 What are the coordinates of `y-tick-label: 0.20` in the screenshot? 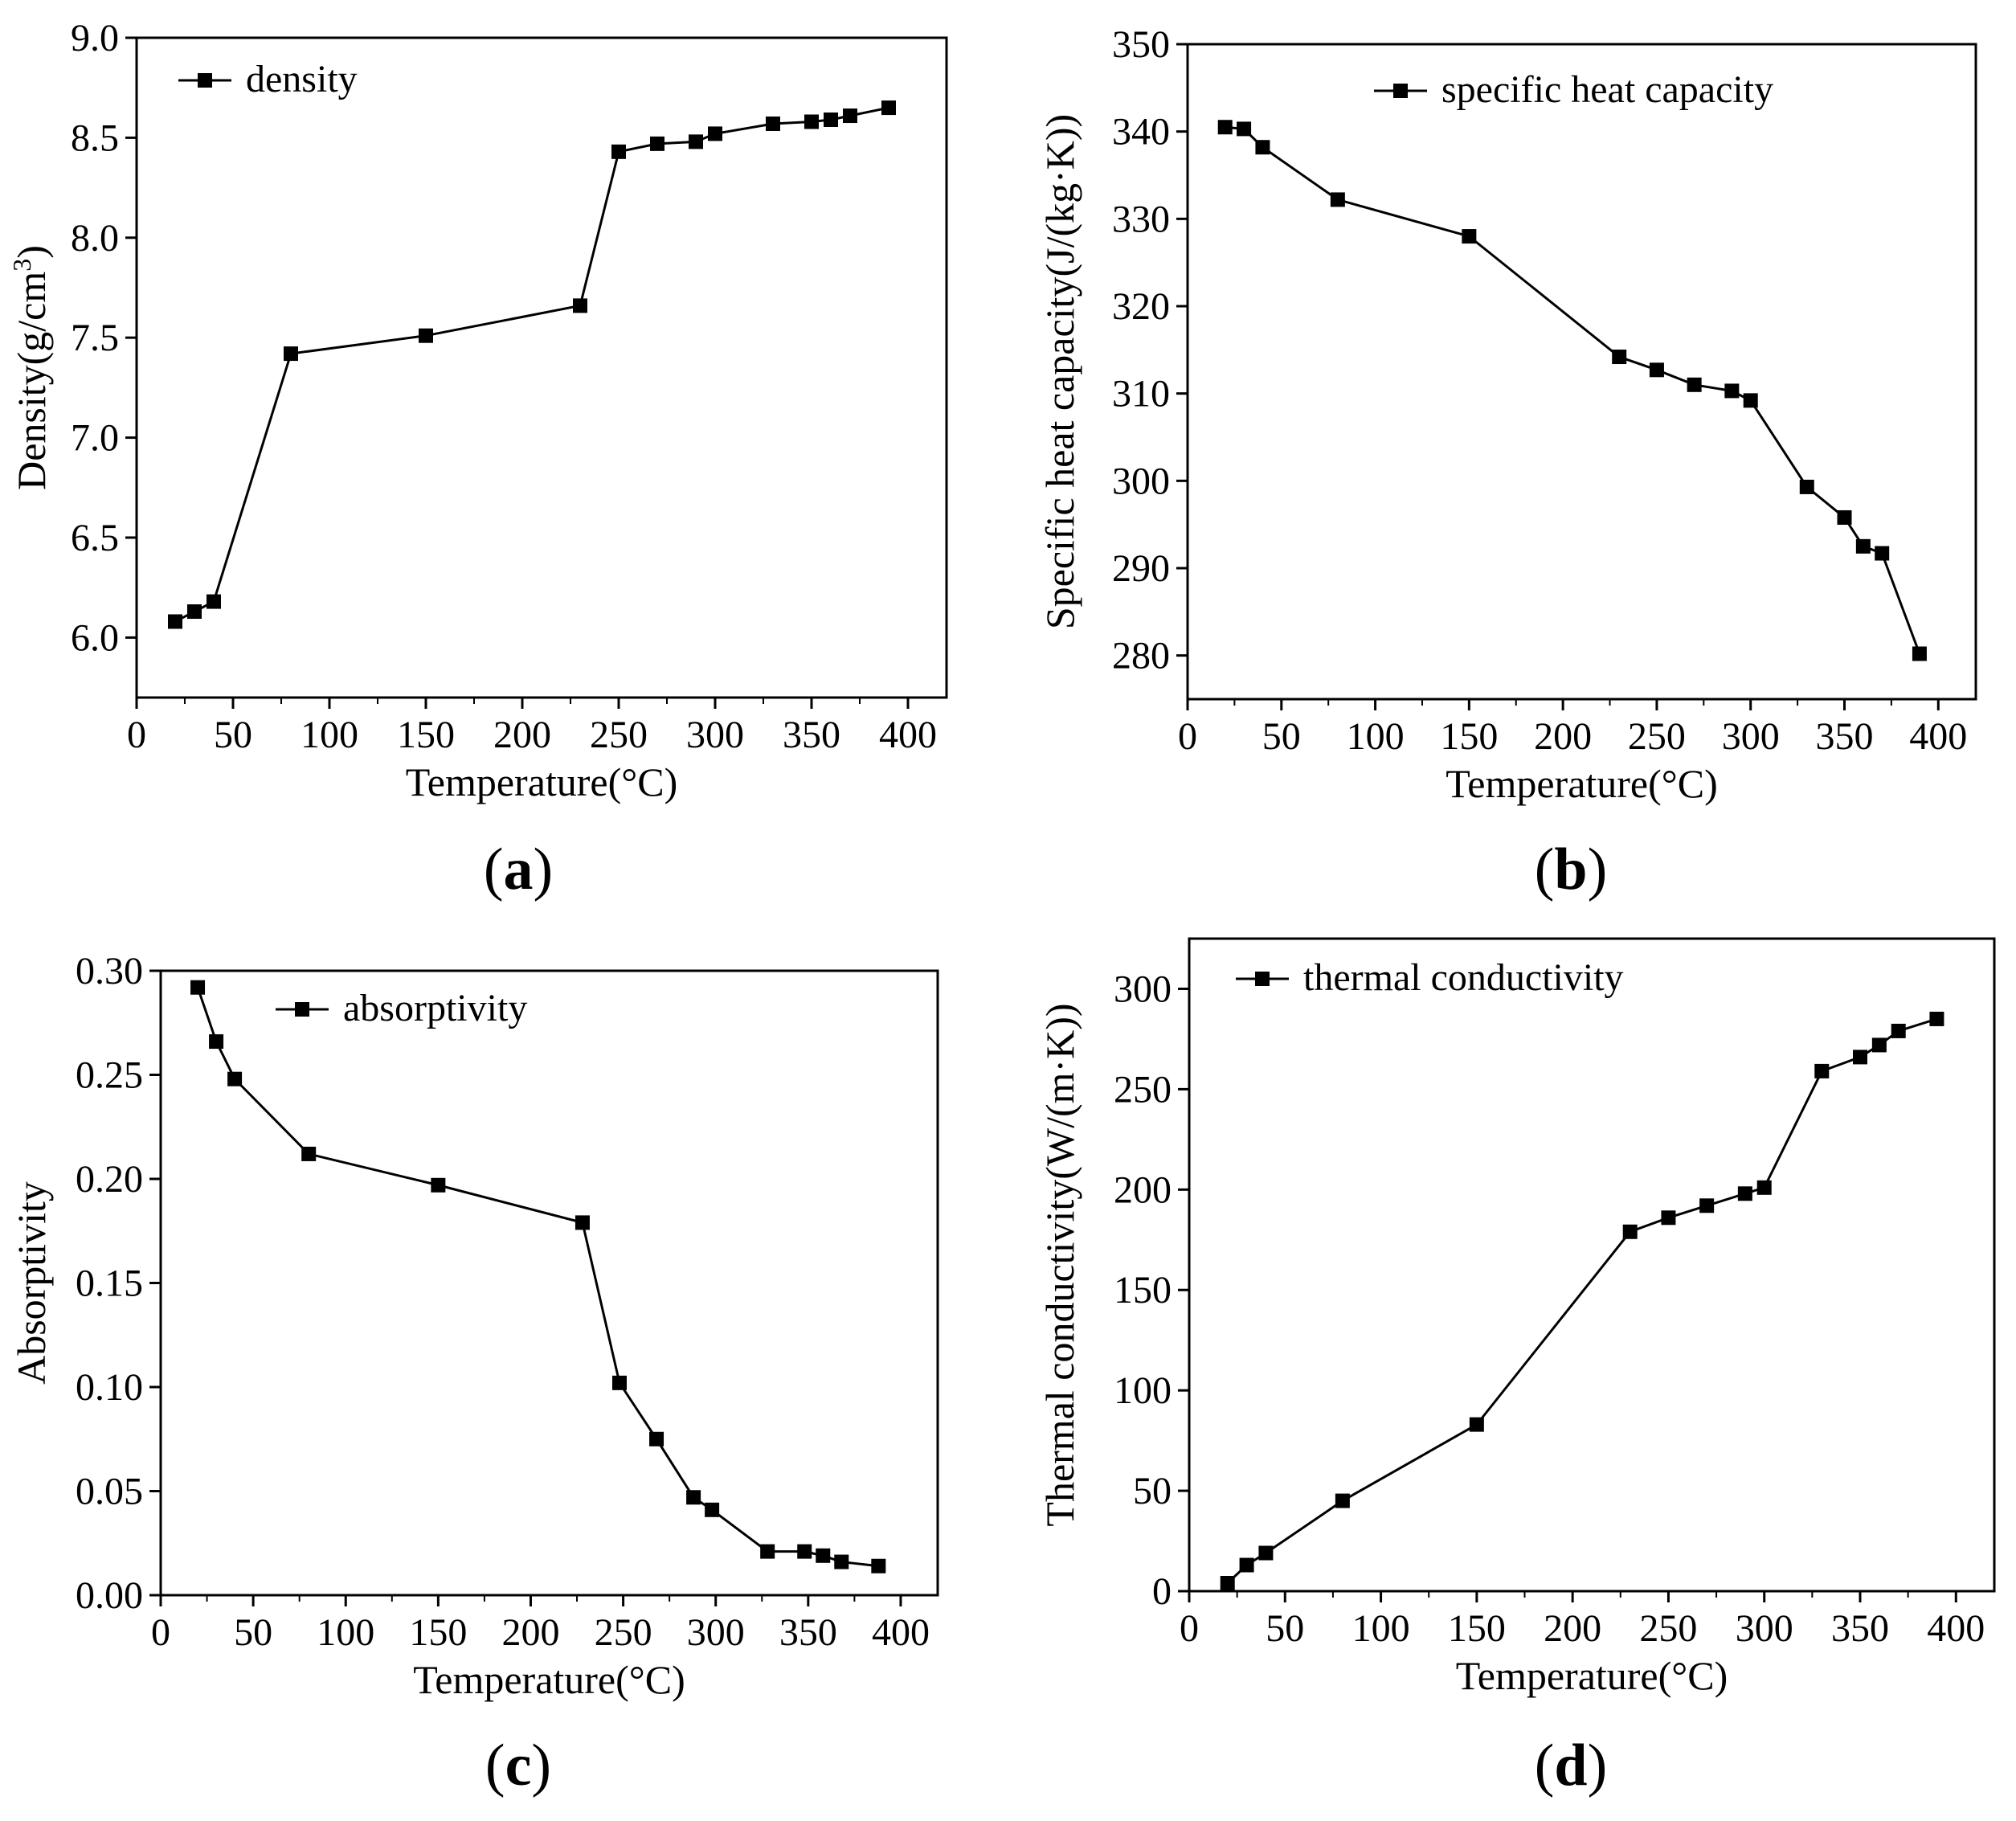 It's located at (109, 1179).